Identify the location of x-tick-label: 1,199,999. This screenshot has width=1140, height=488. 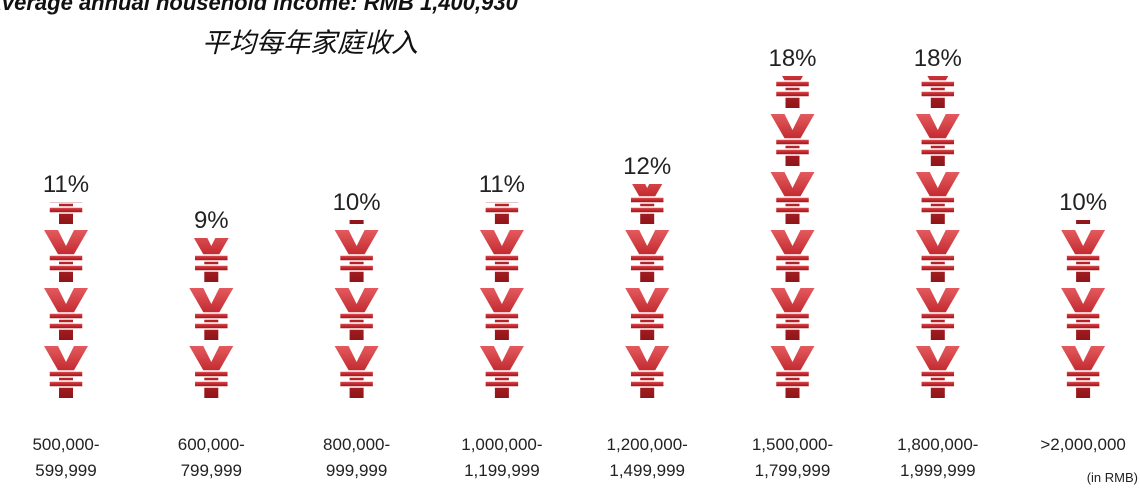
(502, 470).